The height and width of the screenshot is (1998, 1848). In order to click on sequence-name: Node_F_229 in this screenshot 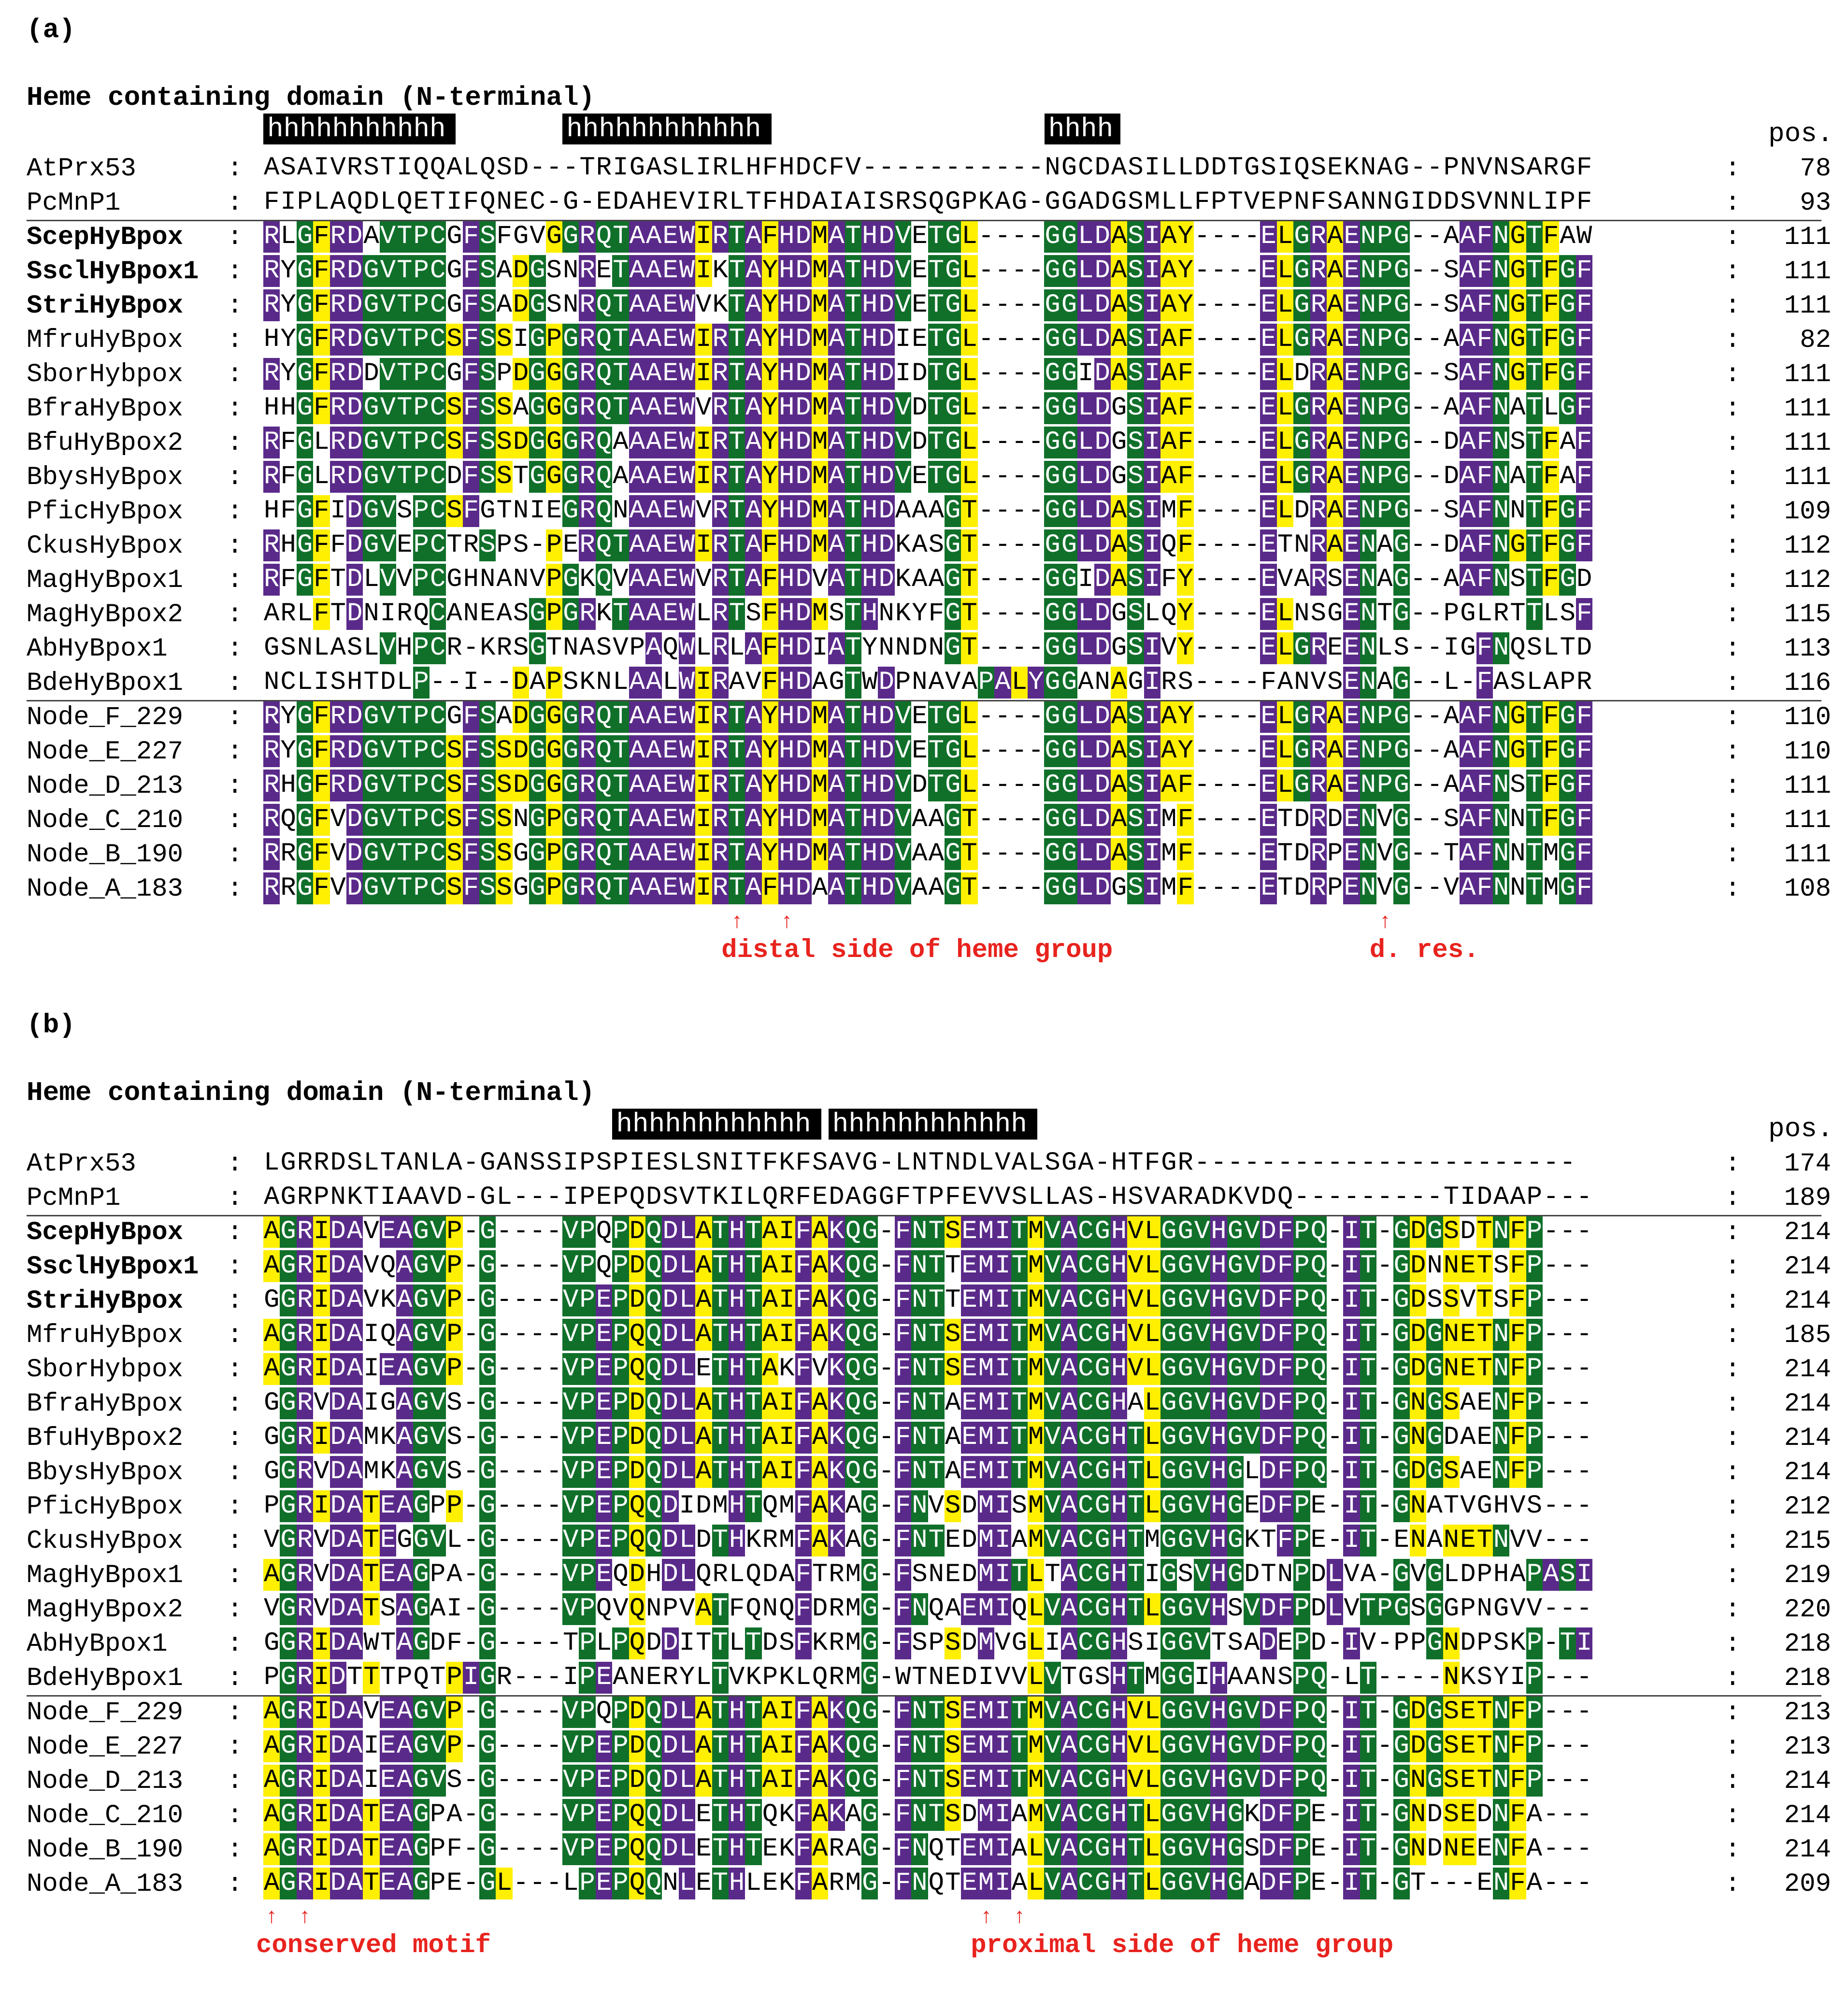, I will do `click(105, 717)`.